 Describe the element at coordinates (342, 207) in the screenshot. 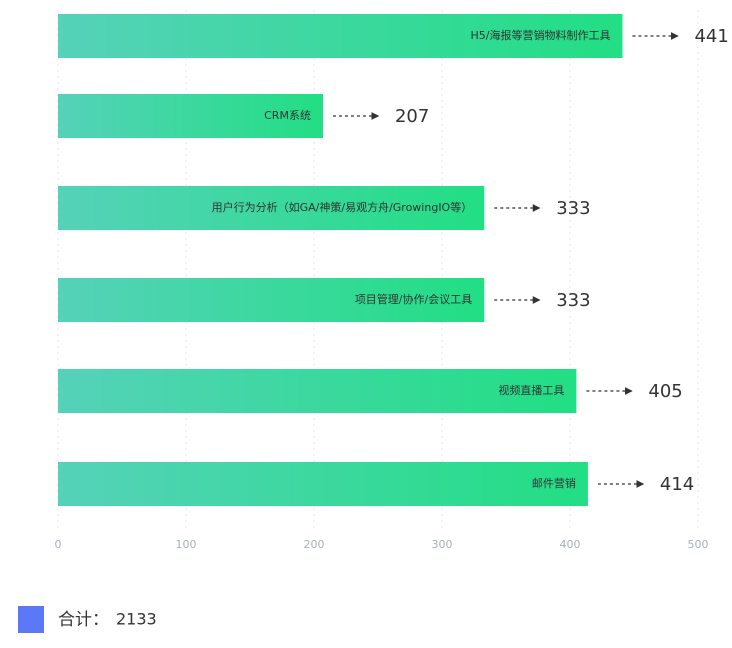

I see `category-label: 用户行为分析（如GA/神策/易观方舟/GrowingIO等）` at that location.